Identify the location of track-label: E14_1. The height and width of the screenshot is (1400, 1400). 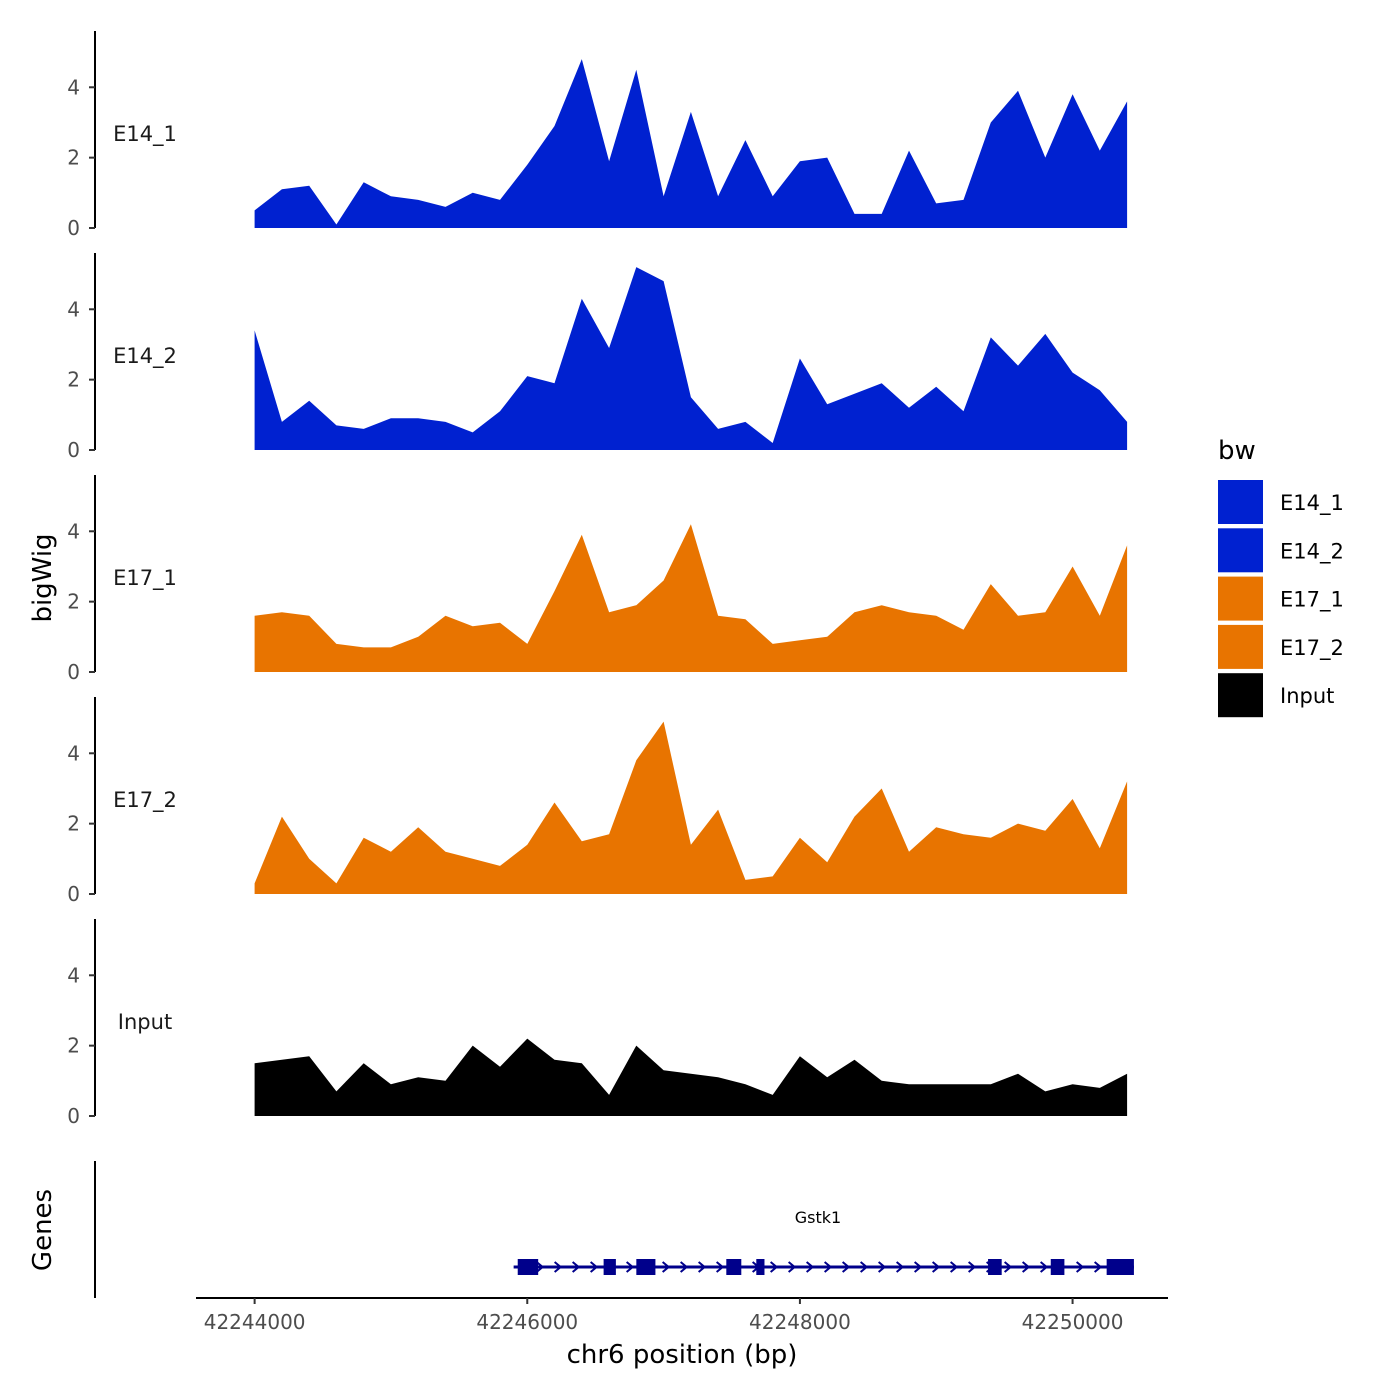
(145, 134).